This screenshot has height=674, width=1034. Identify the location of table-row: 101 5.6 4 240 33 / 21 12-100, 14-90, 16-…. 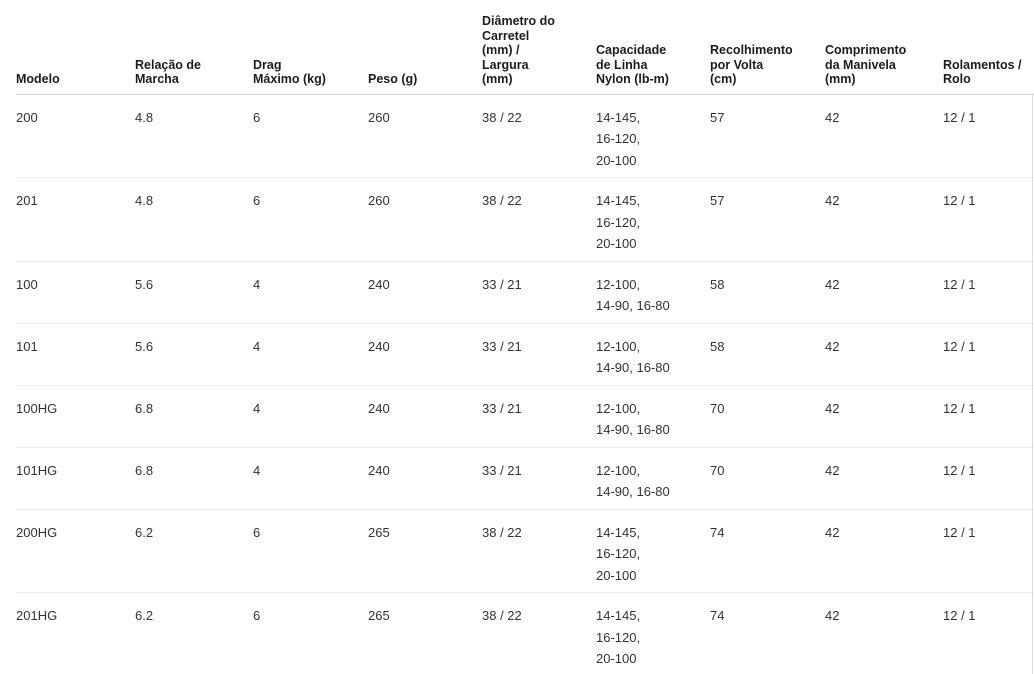
(525, 354).